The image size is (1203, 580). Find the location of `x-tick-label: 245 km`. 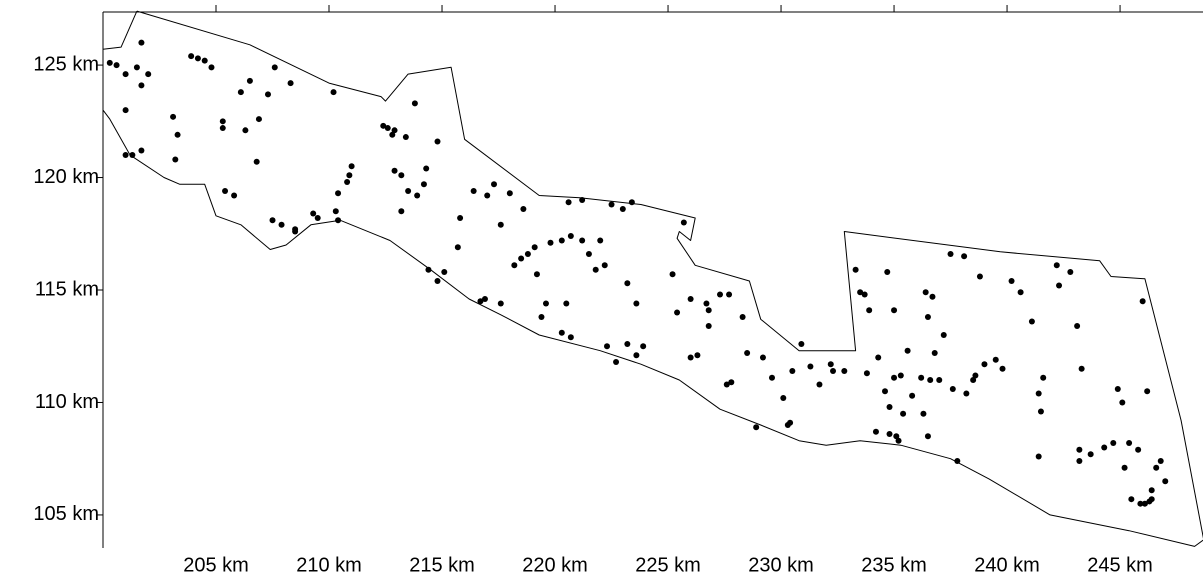

x-tick-label: 245 km is located at coordinates (1120, 565).